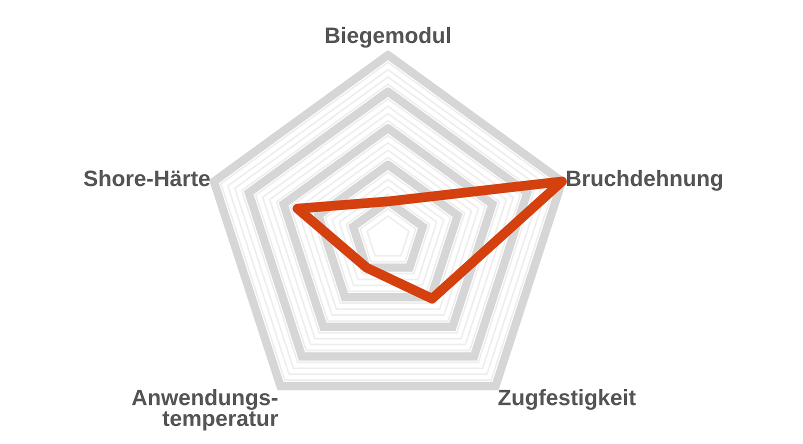  What do you see at coordinates (147, 178) in the screenshot?
I see `spoke-label: Shore-Härte` at bounding box center [147, 178].